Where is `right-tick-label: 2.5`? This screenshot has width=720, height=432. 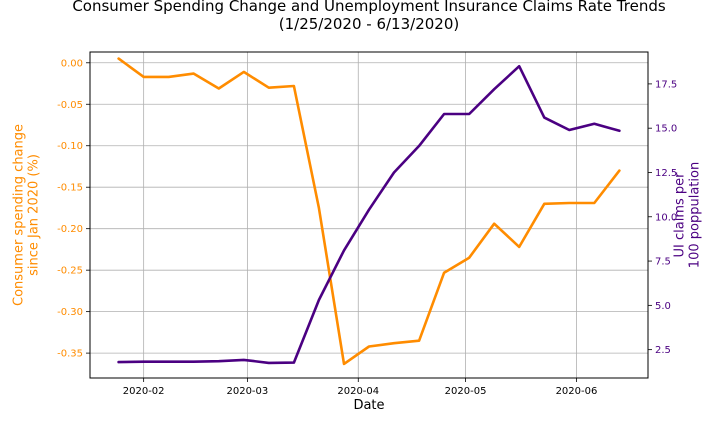
right-tick-label: 2.5 is located at coordinates (663, 350).